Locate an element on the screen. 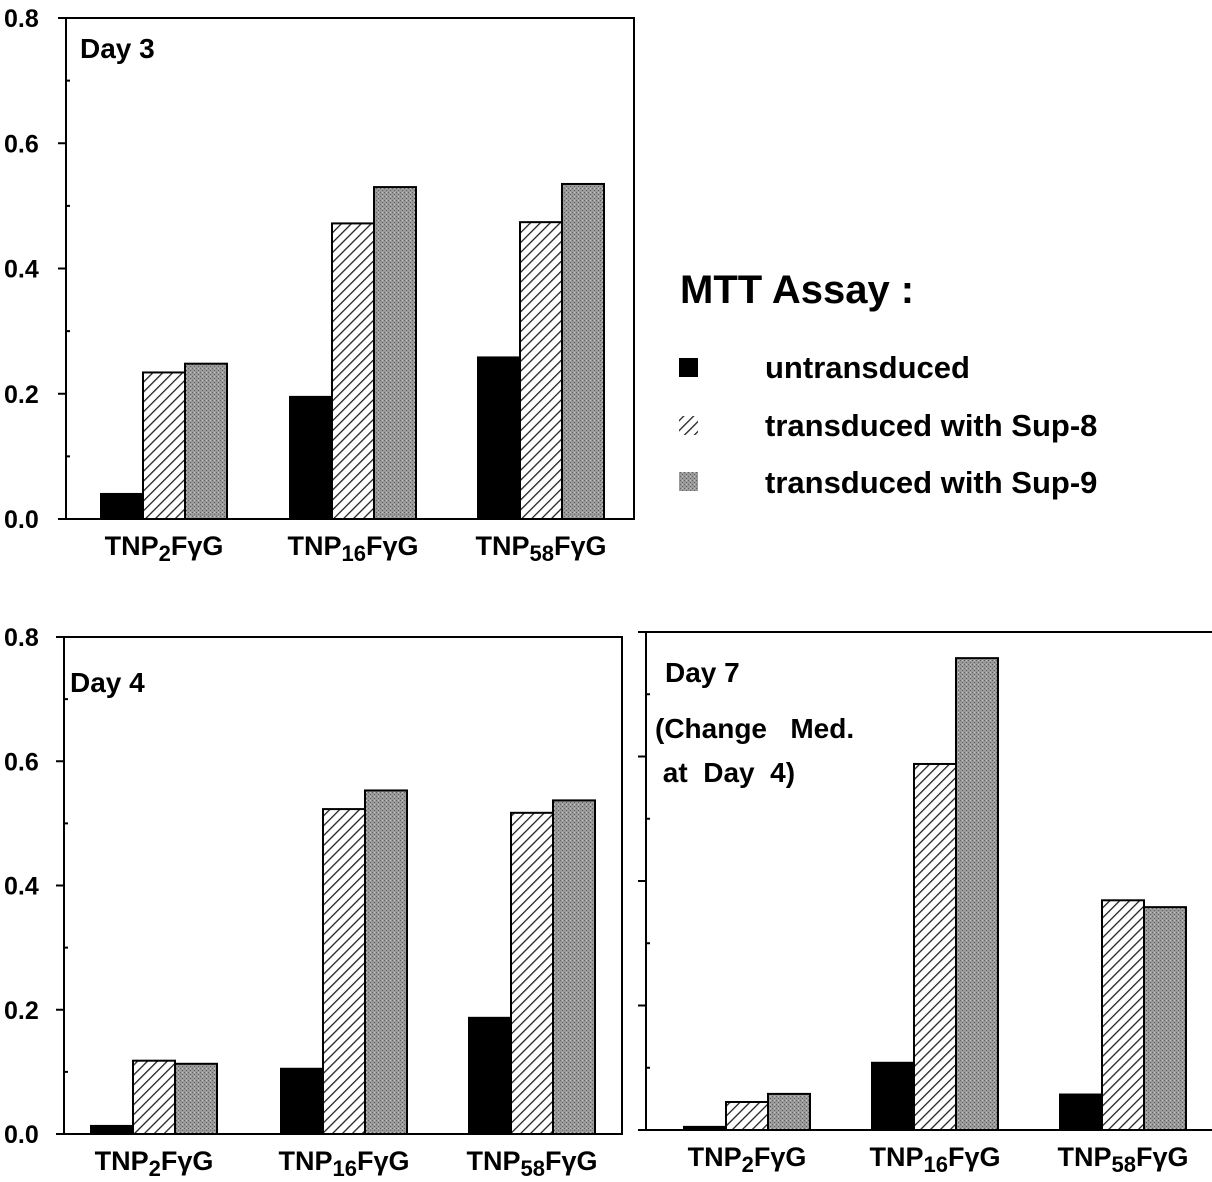  panel-title-day-3: Day 3 is located at coordinates (117, 48).